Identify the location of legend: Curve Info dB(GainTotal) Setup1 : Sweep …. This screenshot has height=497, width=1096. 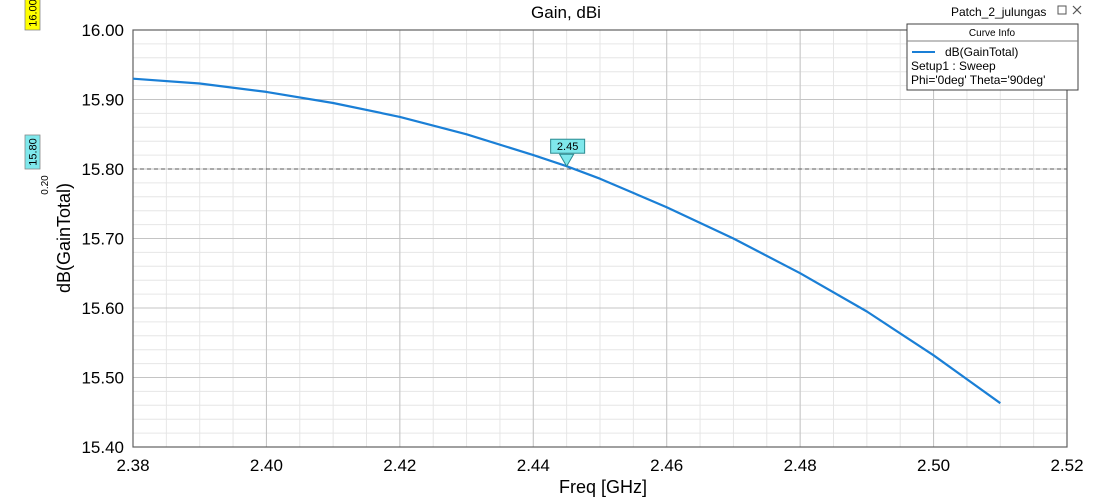
(992, 57).